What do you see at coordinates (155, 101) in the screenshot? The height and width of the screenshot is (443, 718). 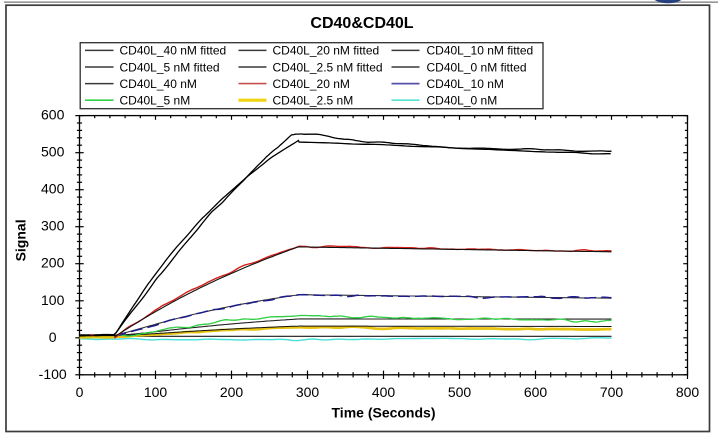 I see `svg-text: CD40L_5 nM` at bounding box center [155, 101].